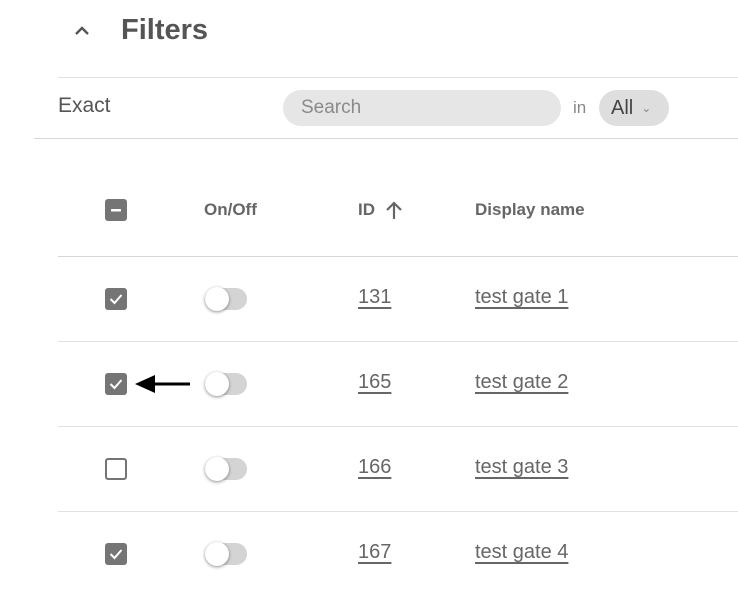 The image size is (738, 598). I want to click on chevron-up-icon, so click(82, 30).